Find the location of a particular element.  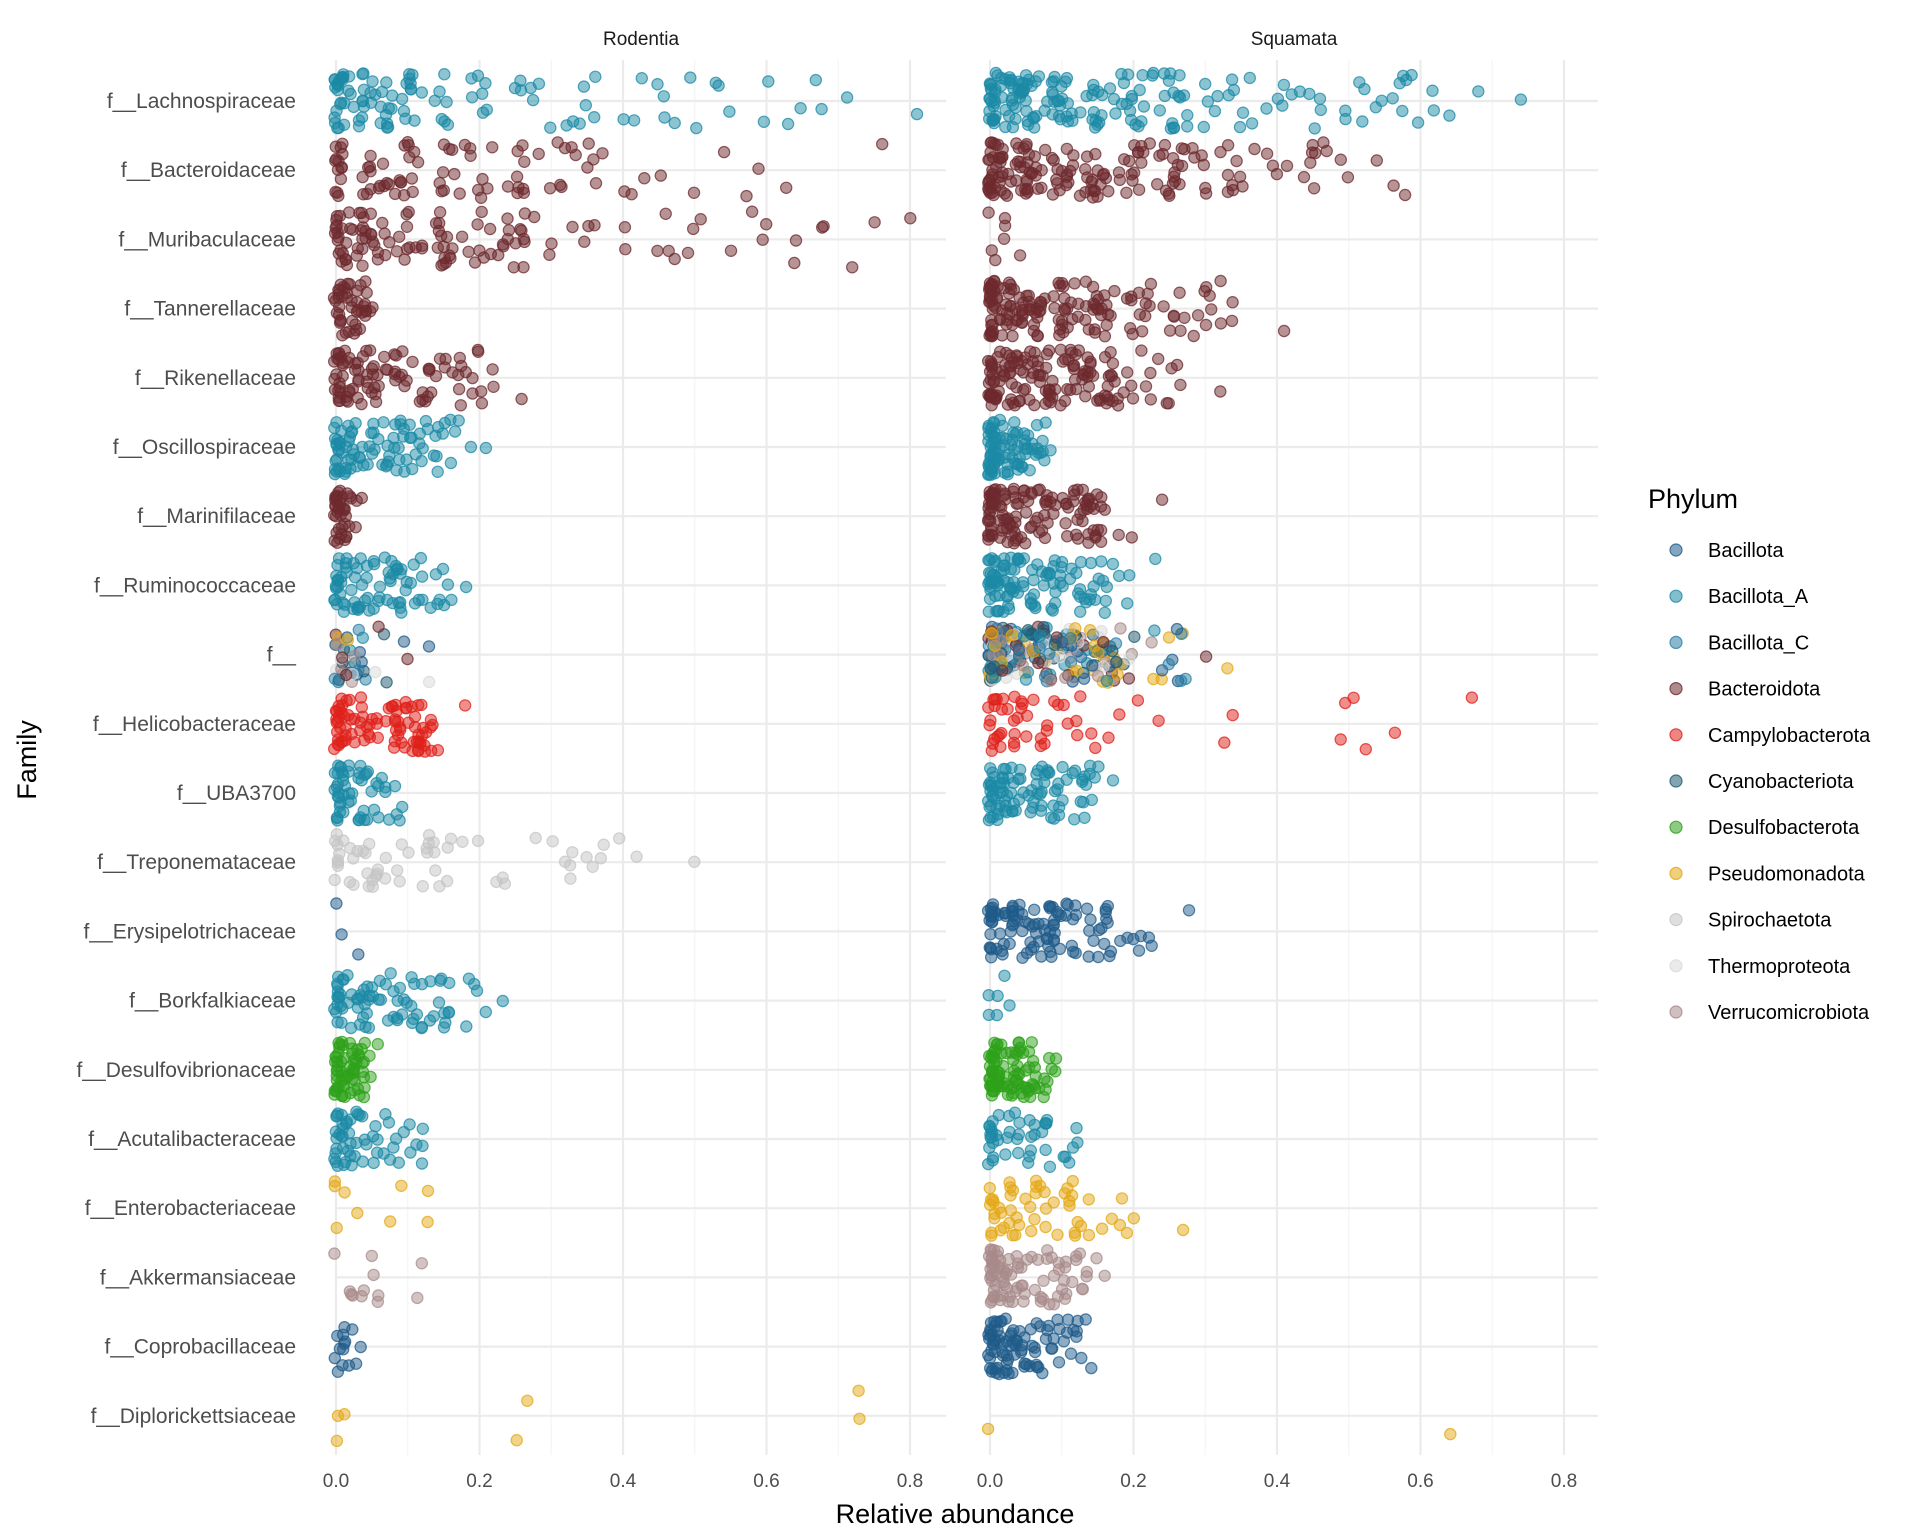

y-tick-label: f__Erysipelotrichaceae is located at coordinates (190, 931).